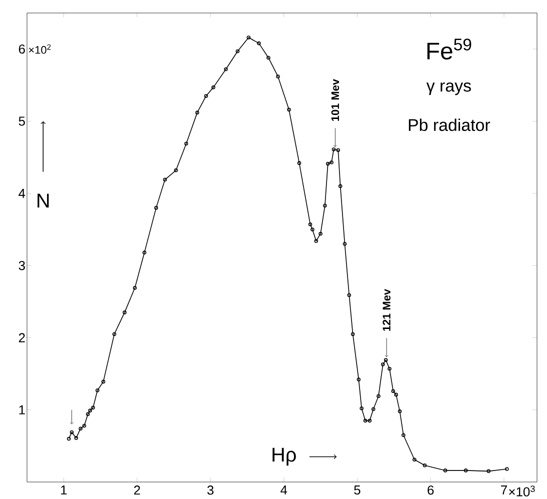 The image size is (547, 499). Describe the element at coordinates (64, 490) in the screenshot. I see `x-tick-label: 1` at that location.